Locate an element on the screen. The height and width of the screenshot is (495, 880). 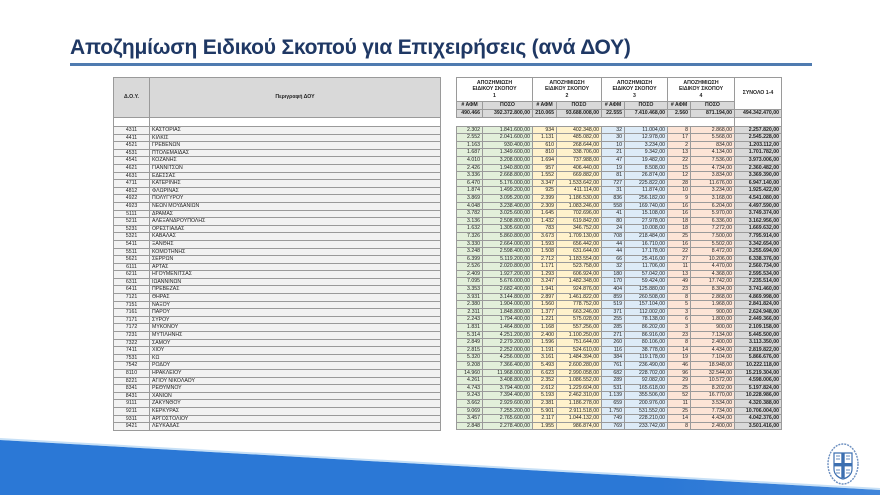
poso-2-cell: 1.229.604,00 is located at coordinates (579, 388).